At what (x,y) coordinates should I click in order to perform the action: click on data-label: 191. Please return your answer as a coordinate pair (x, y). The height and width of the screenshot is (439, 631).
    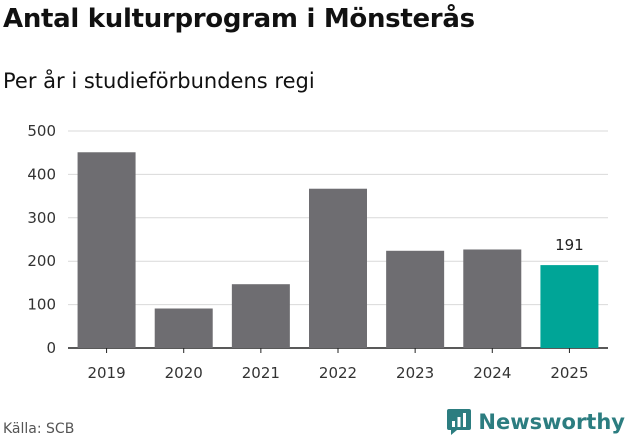
    Looking at the image, I should click on (569, 245).